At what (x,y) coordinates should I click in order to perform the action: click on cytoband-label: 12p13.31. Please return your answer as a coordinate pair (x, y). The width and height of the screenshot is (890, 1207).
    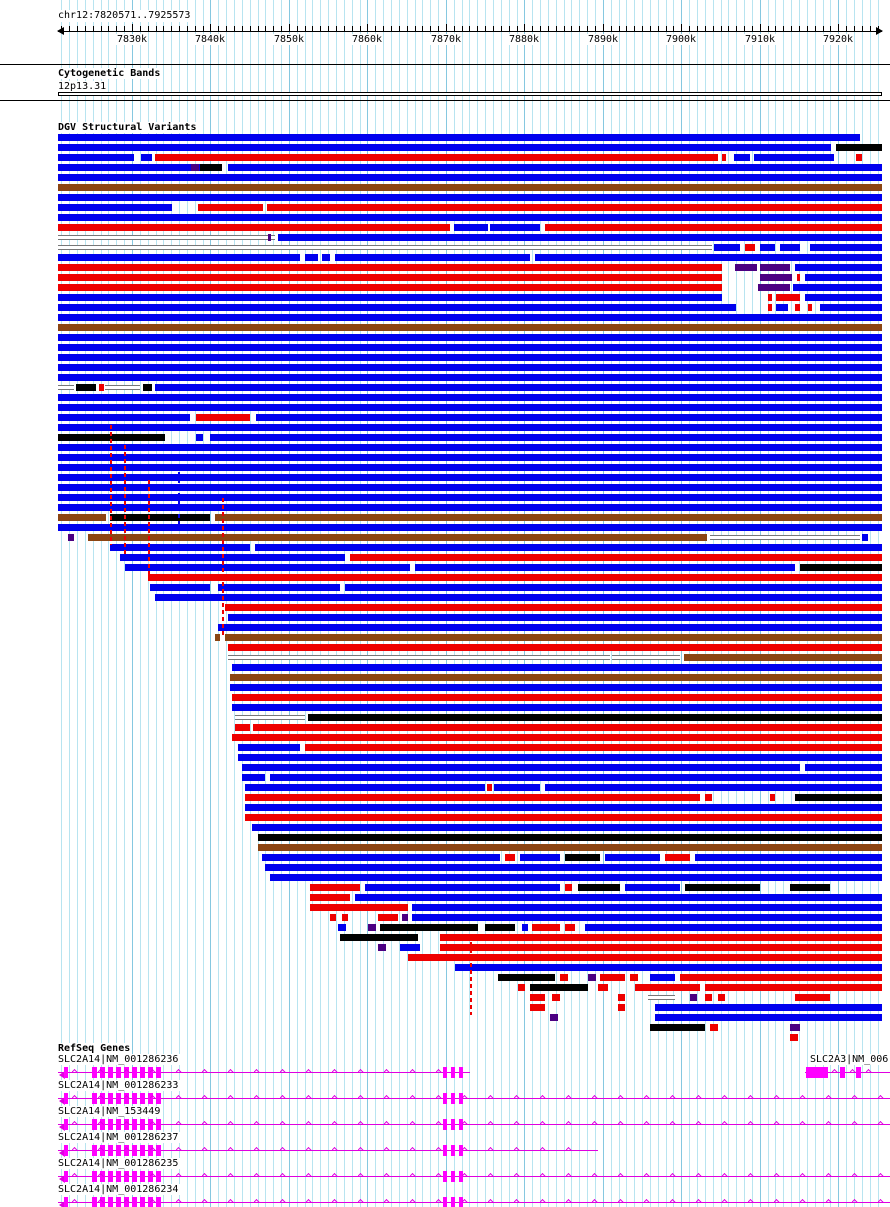
    Looking at the image, I should click on (83, 86).